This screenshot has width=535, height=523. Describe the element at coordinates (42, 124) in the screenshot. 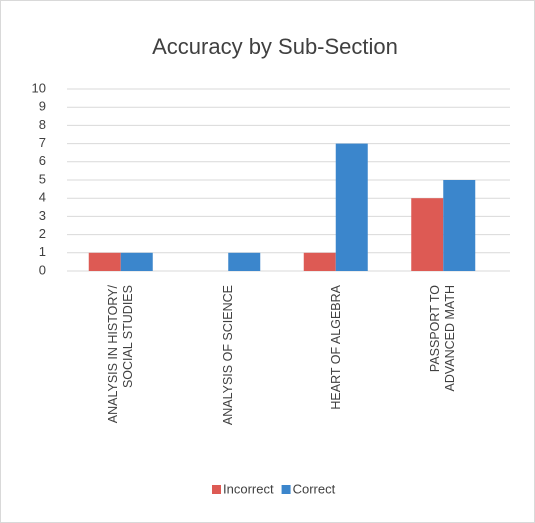

I see `y-tick-label: 8` at that location.